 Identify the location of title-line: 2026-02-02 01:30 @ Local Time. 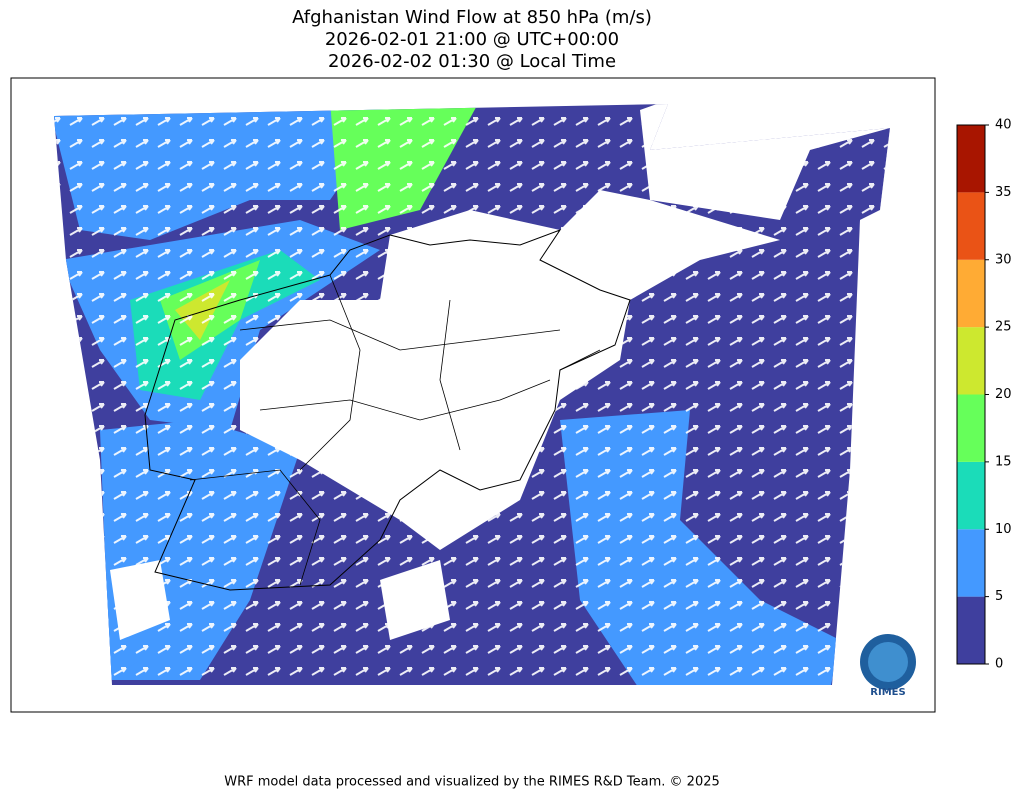
(472, 61).